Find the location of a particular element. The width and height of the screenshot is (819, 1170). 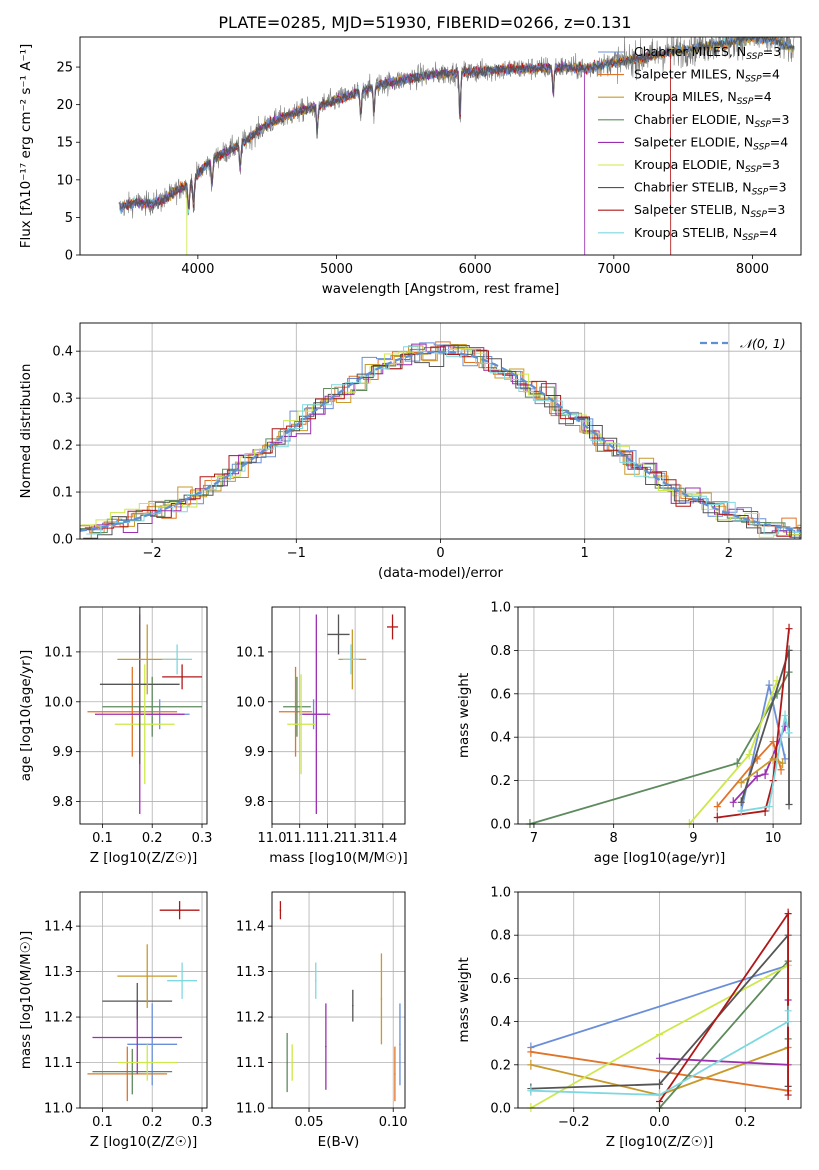

legend-entry: Kroupa STELIB, NSSP=4 is located at coordinates (705, 234).